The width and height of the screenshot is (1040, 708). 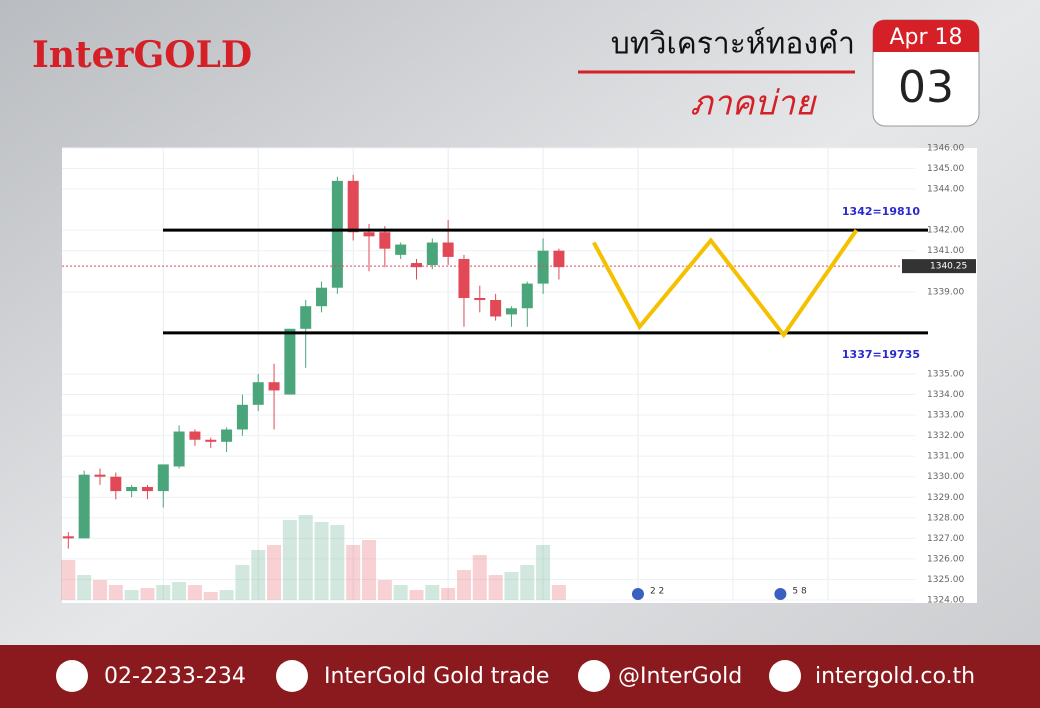 I want to click on y-tick-label: 1344.00, so click(x=945, y=190).